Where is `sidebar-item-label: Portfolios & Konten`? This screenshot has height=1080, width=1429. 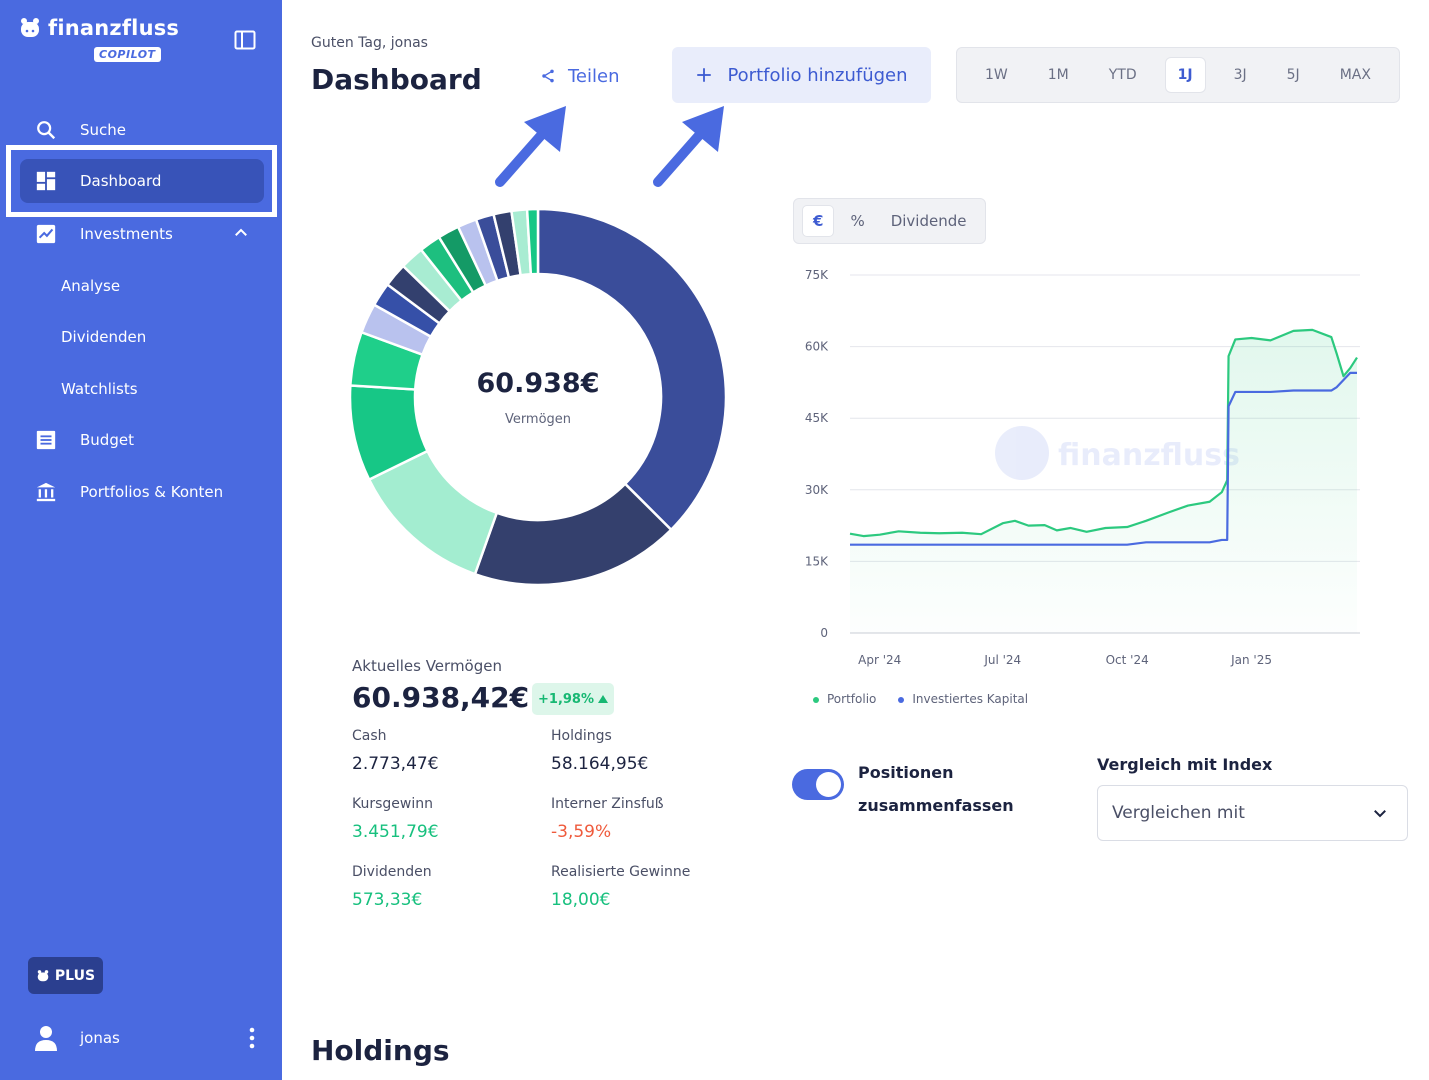 sidebar-item-label: Portfolios & Konten is located at coordinates (152, 492).